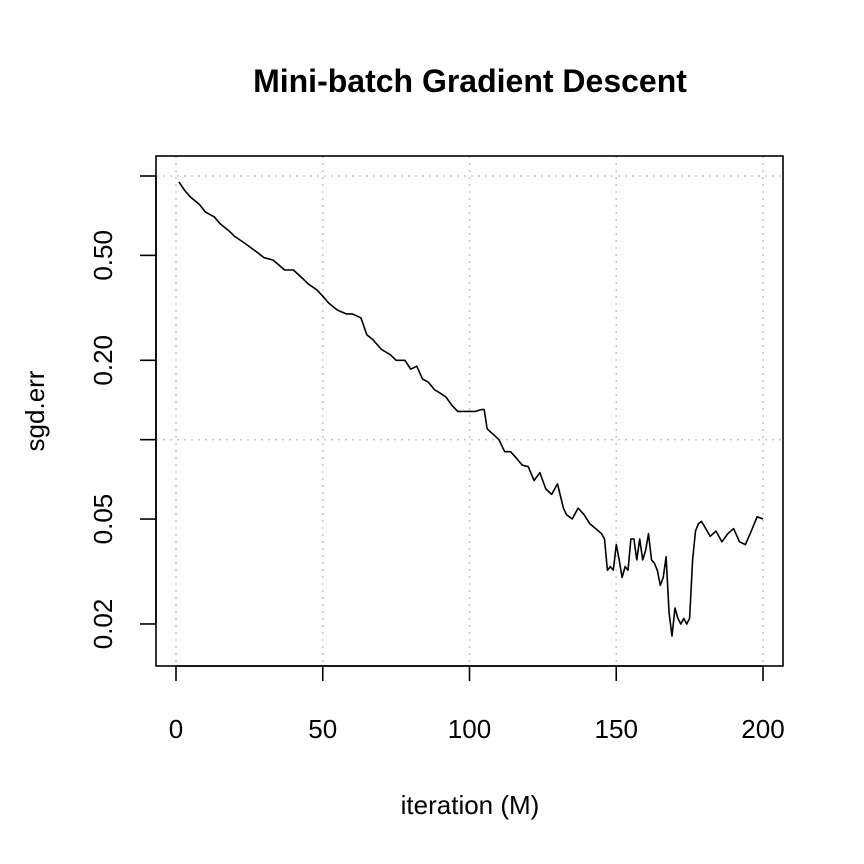 The image size is (864, 864). What do you see at coordinates (103, 624) in the screenshot?
I see `y-tick-label: 0.02` at bounding box center [103, 624].